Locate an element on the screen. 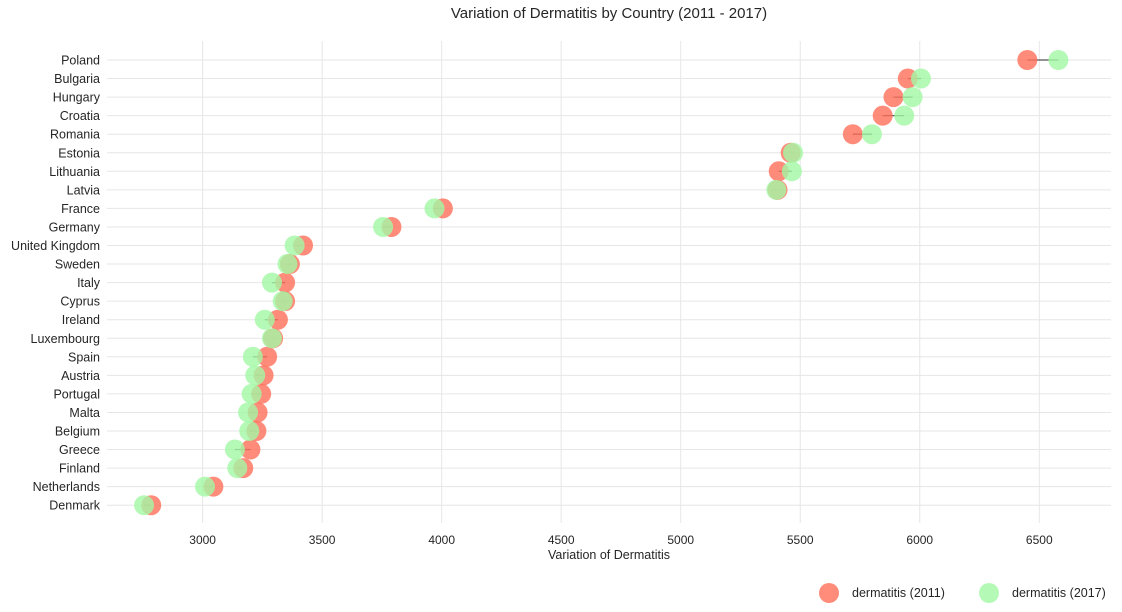 This screenshot has height=612, width=1122. y-tick-label: Denmark is located at coordinates (74, 506).